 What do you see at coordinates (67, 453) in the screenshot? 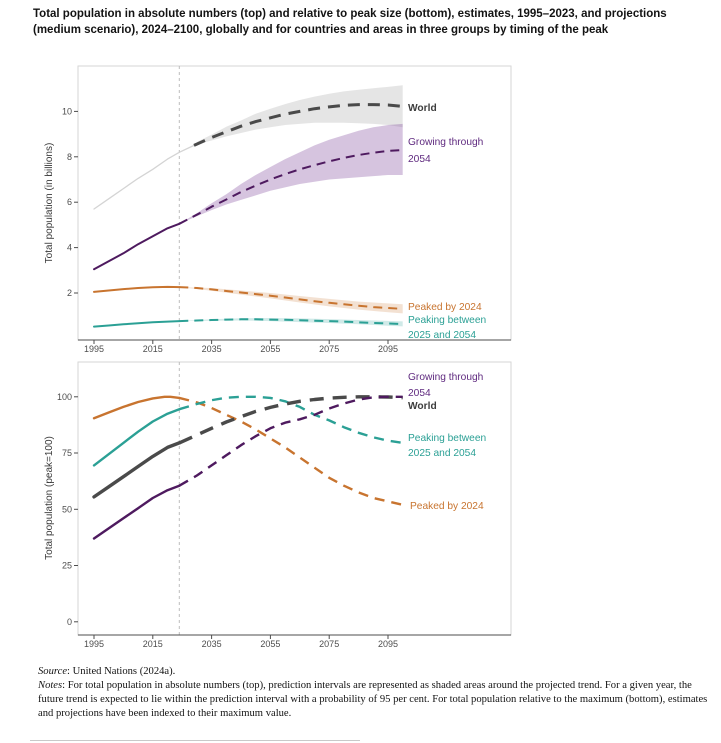
I see `y-tick-label: 75` at bounding box center [67, 453].